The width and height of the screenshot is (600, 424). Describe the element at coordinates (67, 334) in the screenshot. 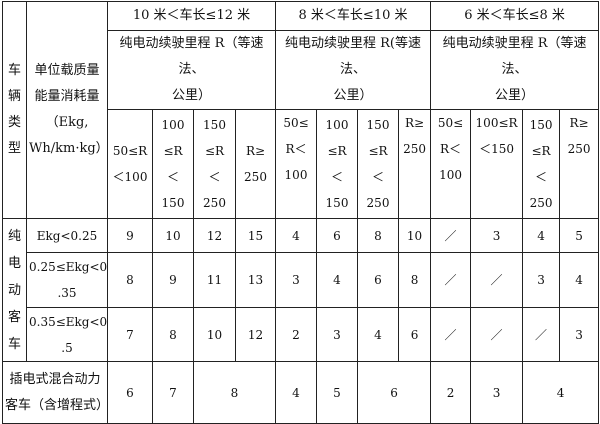

I see `ekg-range-cell: 0.35≤Ekg<0 .5` at that location.